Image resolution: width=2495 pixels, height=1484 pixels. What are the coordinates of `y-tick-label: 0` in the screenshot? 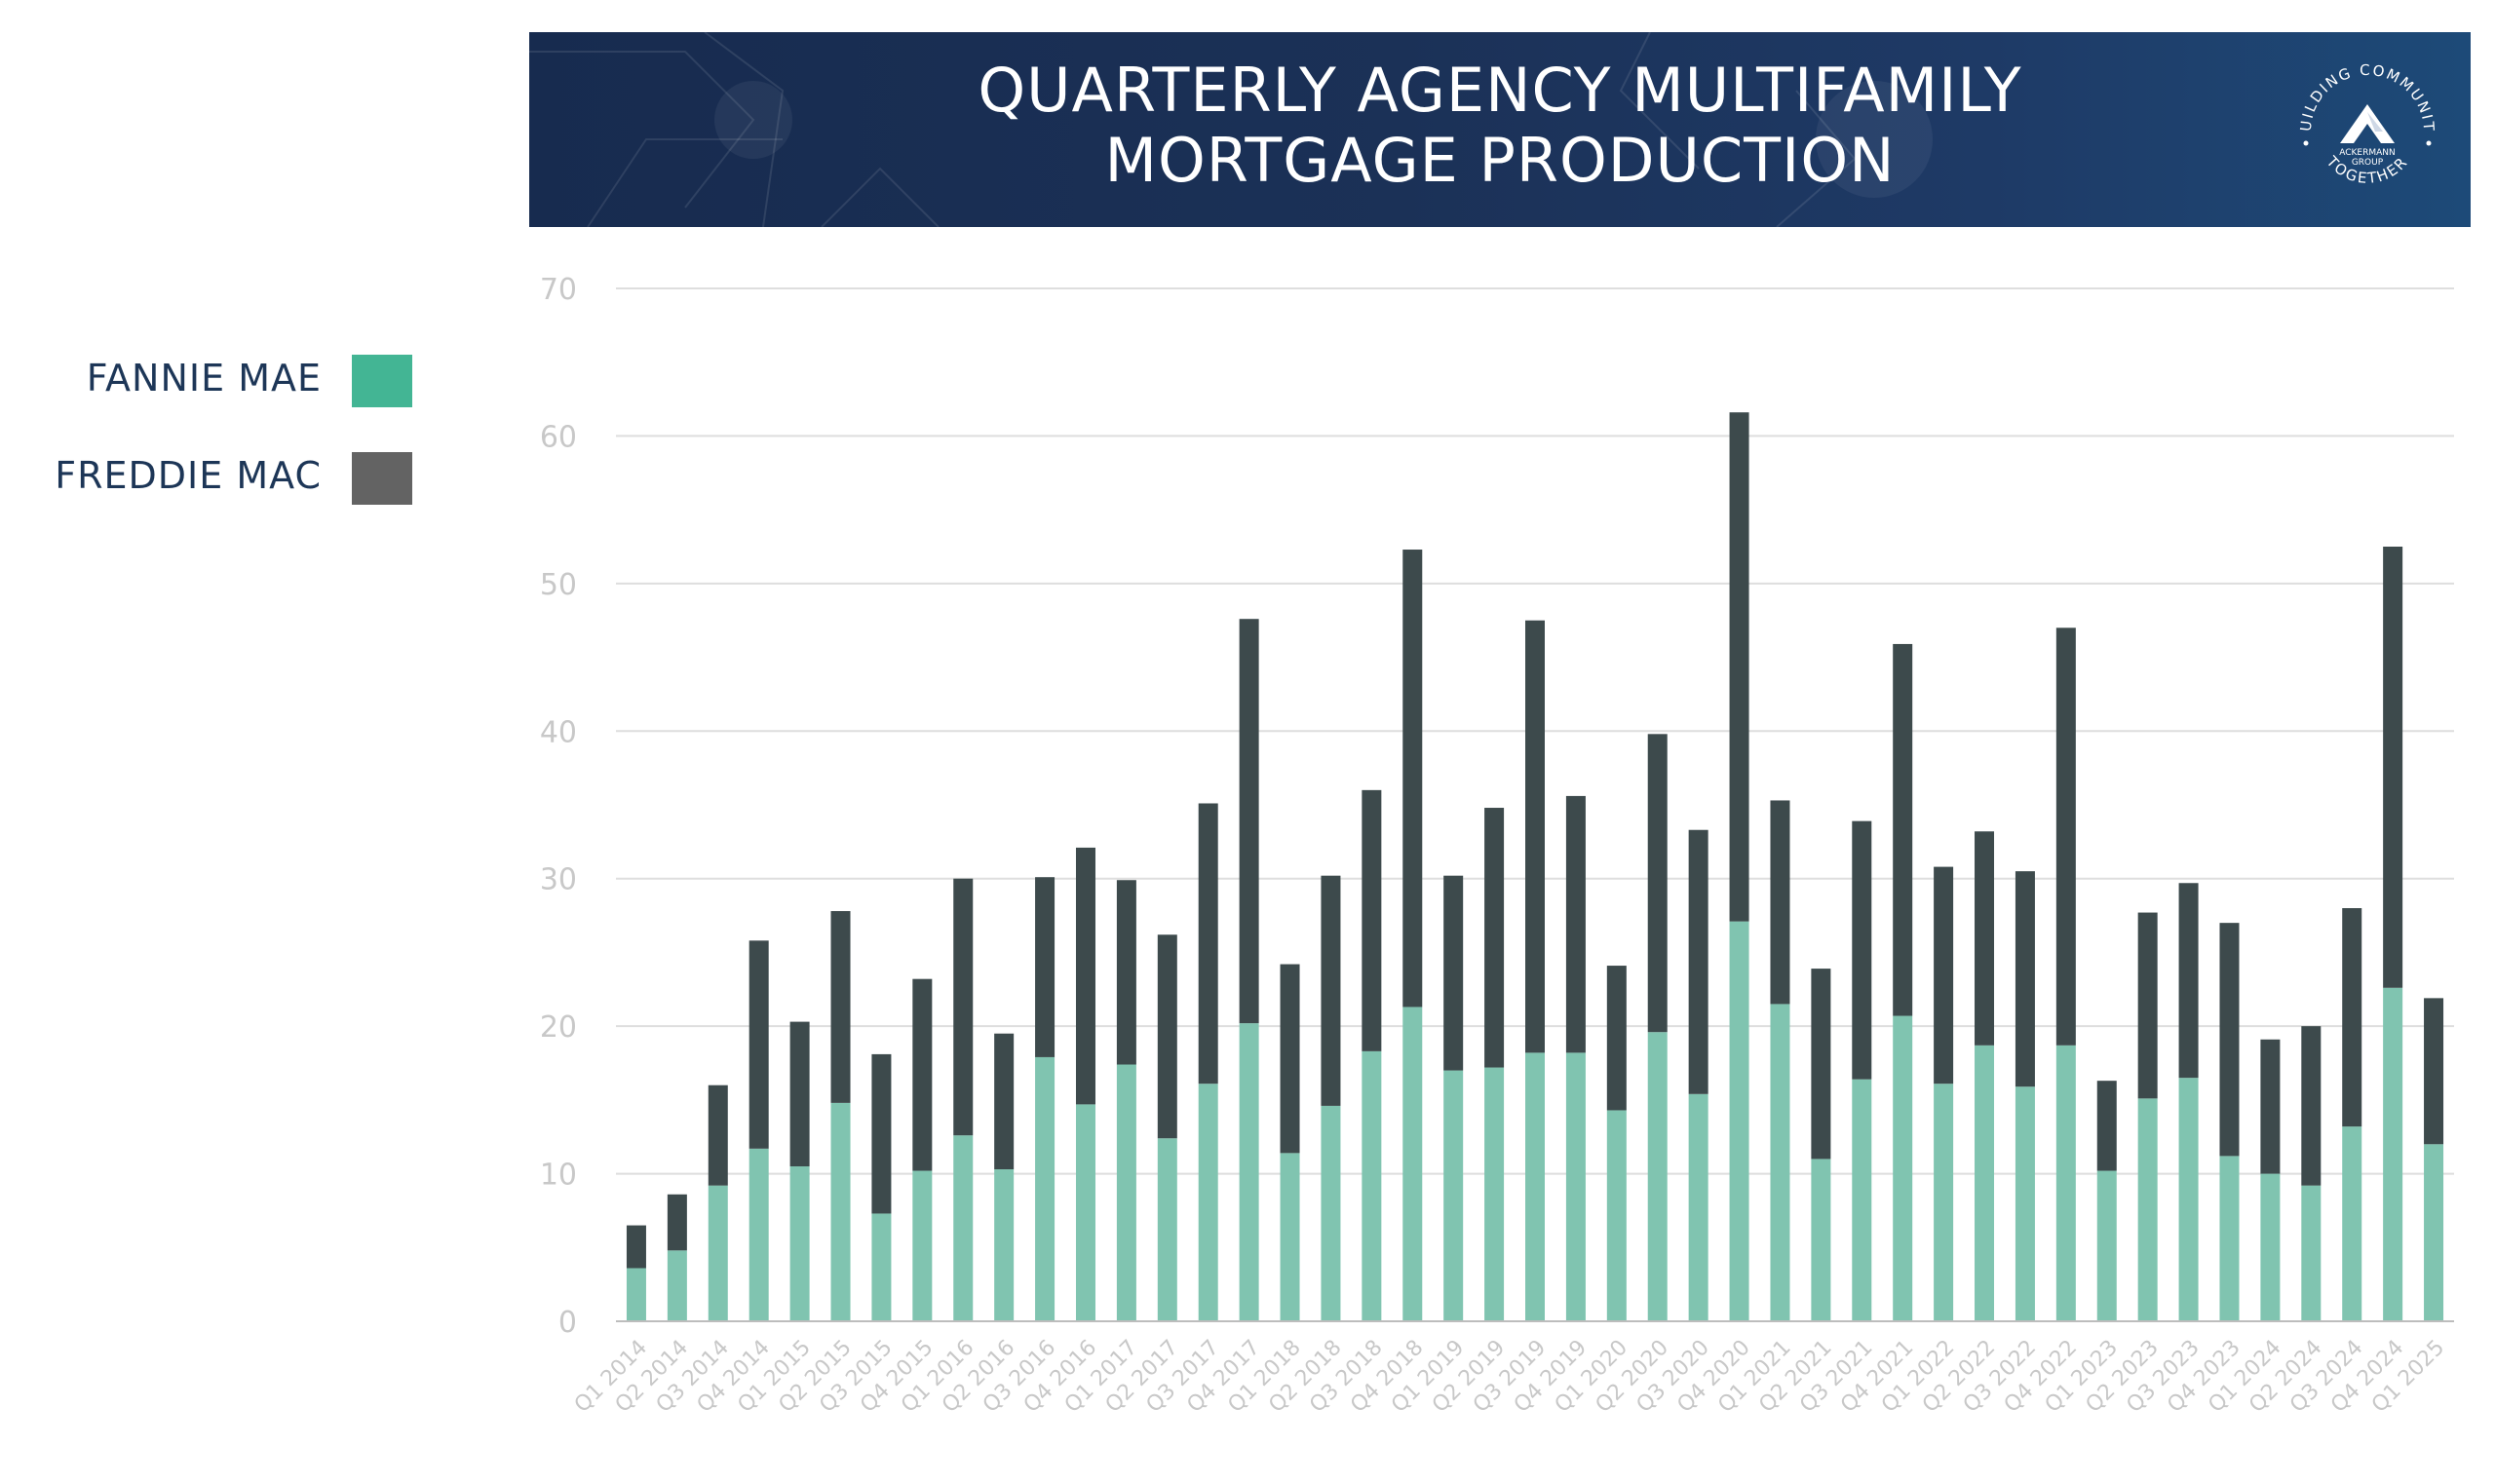 It's located at (567, 1323).